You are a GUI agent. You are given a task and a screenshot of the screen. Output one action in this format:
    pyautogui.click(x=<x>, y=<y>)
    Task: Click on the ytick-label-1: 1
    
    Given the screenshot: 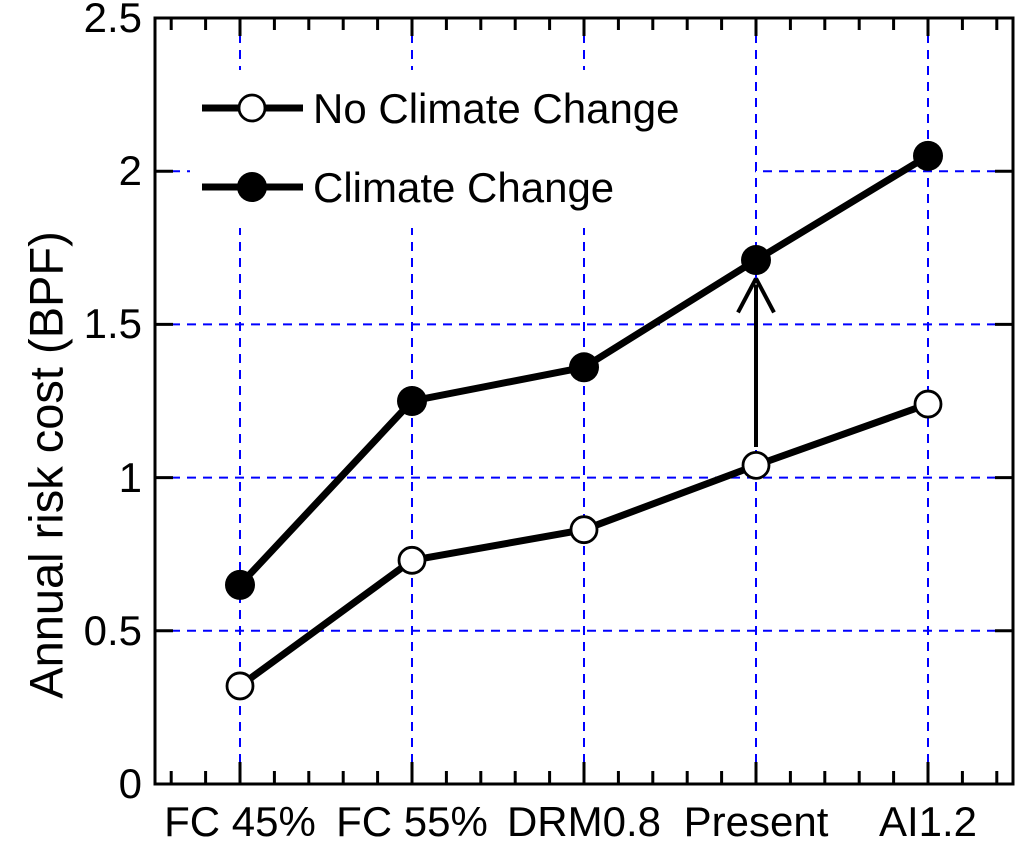 What is the action you would take?
    pyautogui.click(x=130, y=477)
    